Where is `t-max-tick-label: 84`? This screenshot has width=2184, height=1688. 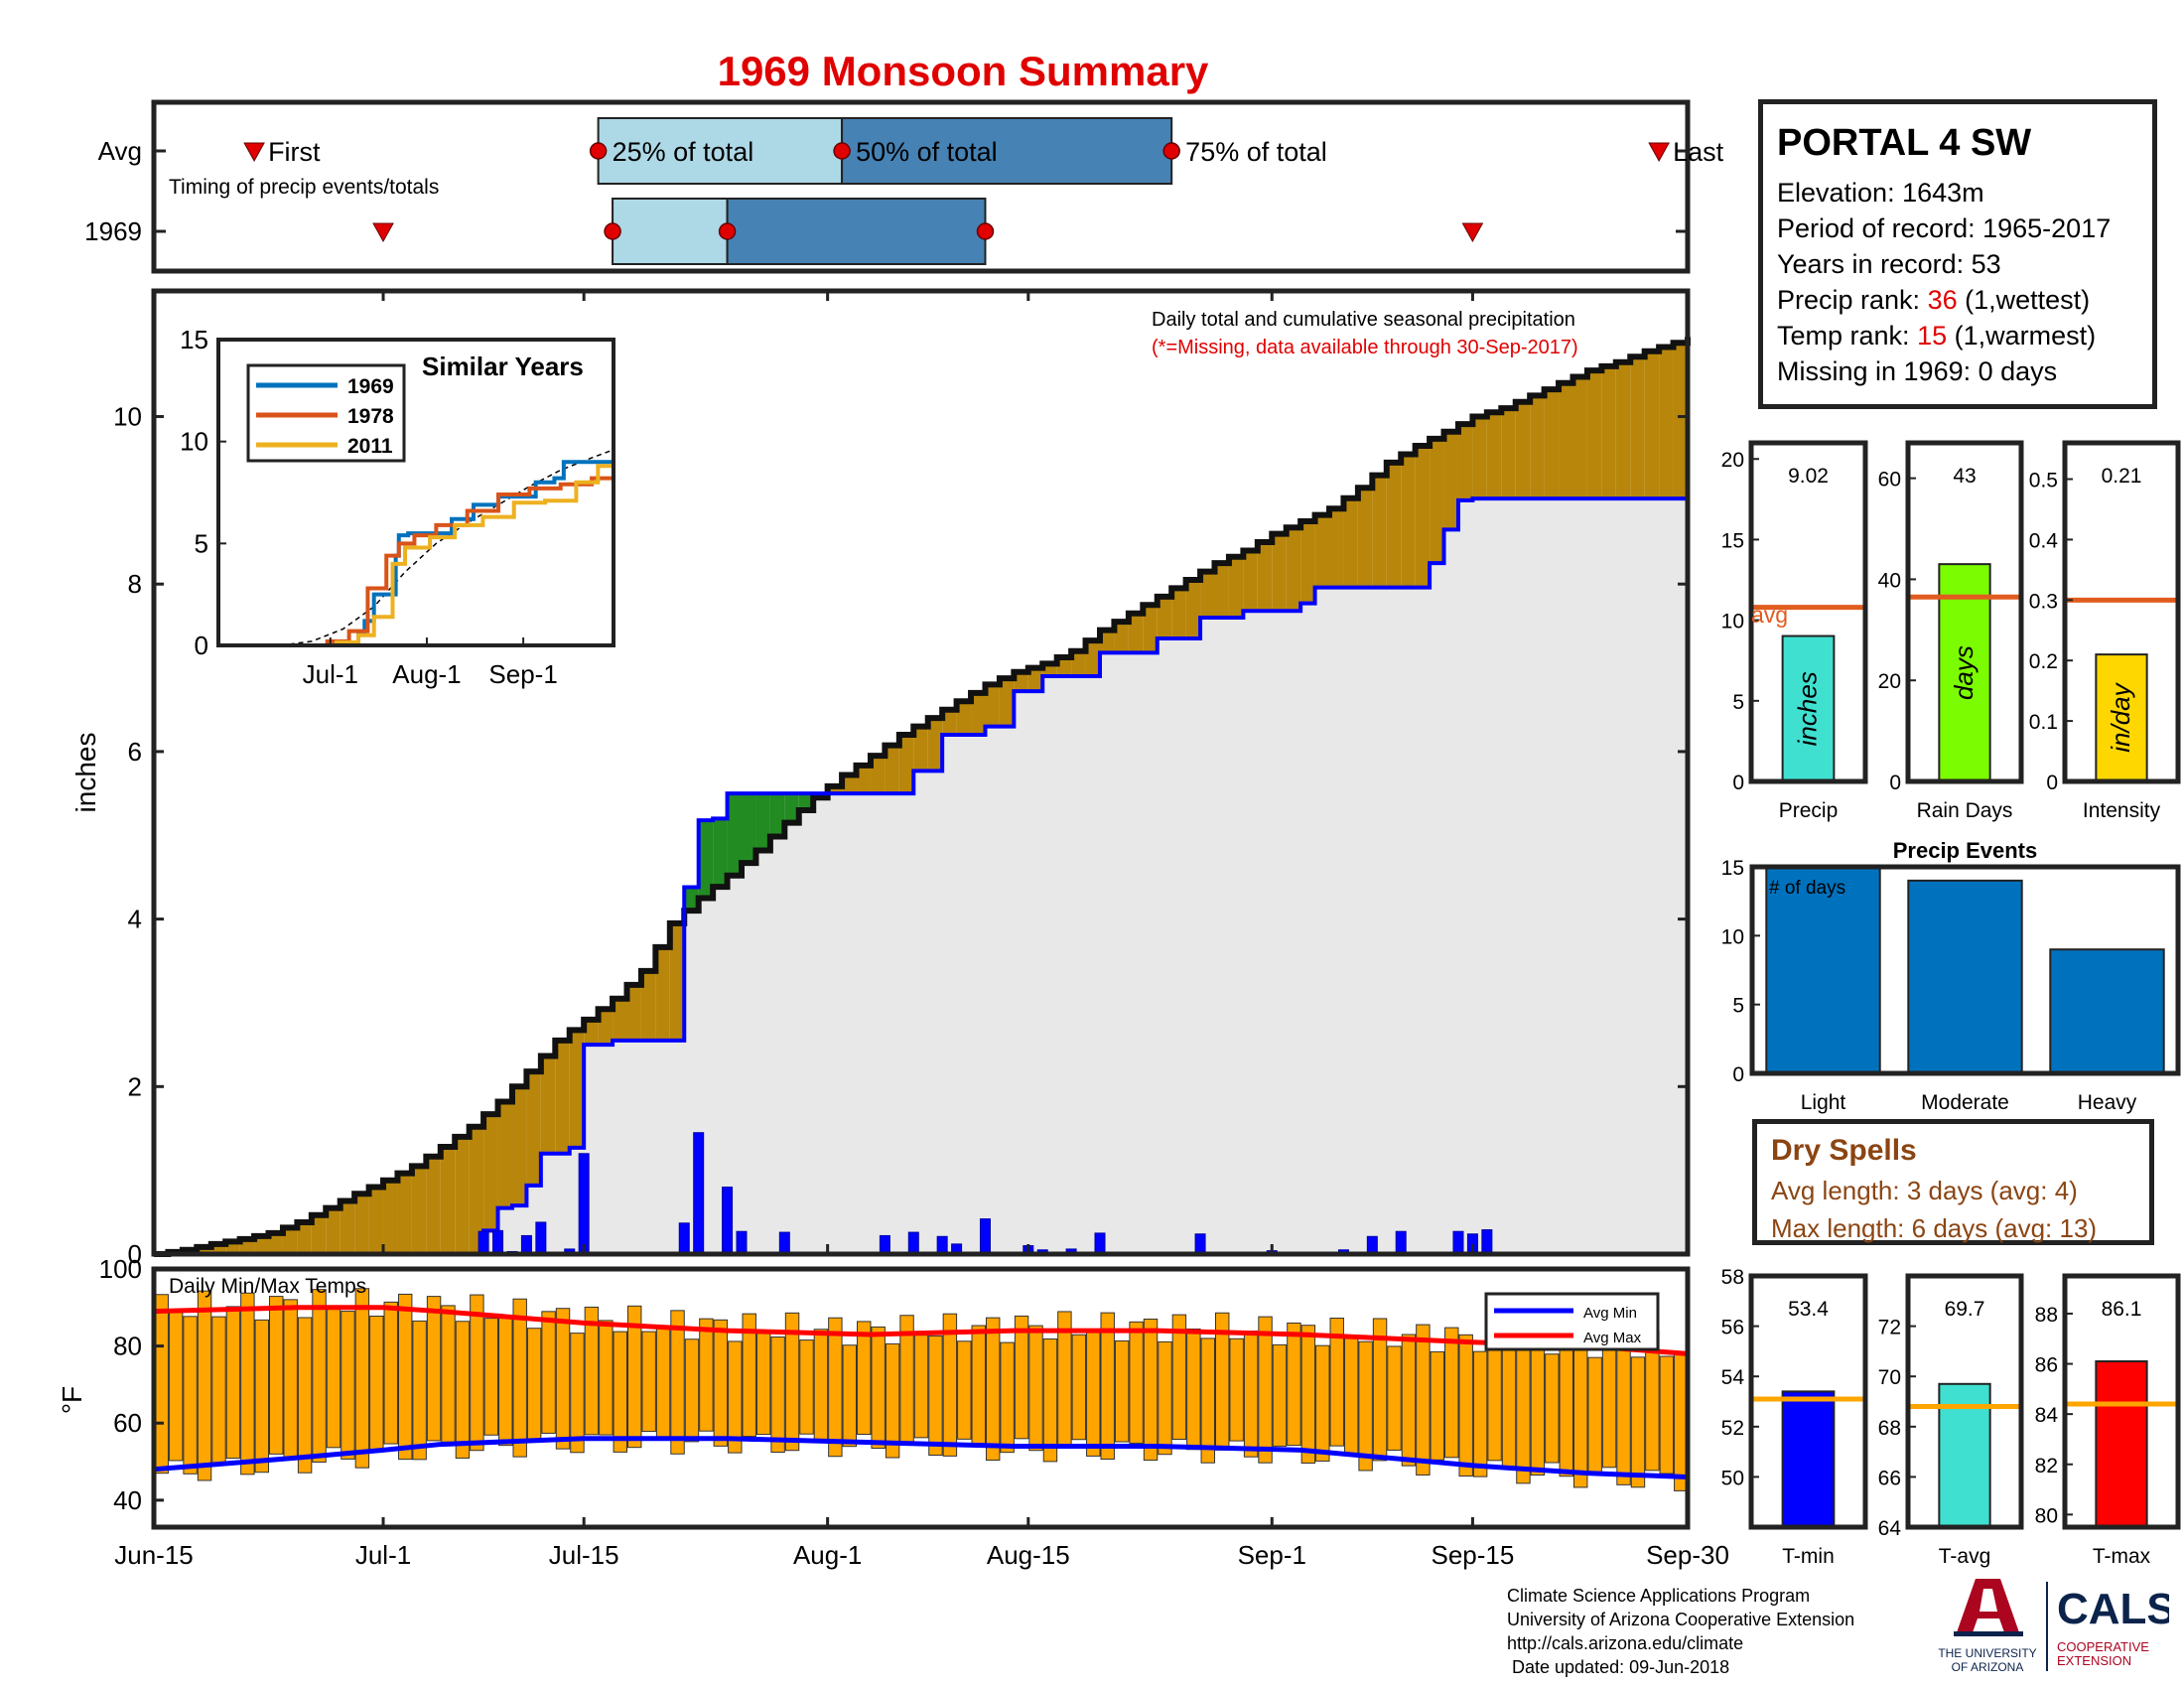 t-max-tick-label: 84 is located at coordinates (2047, 1415).